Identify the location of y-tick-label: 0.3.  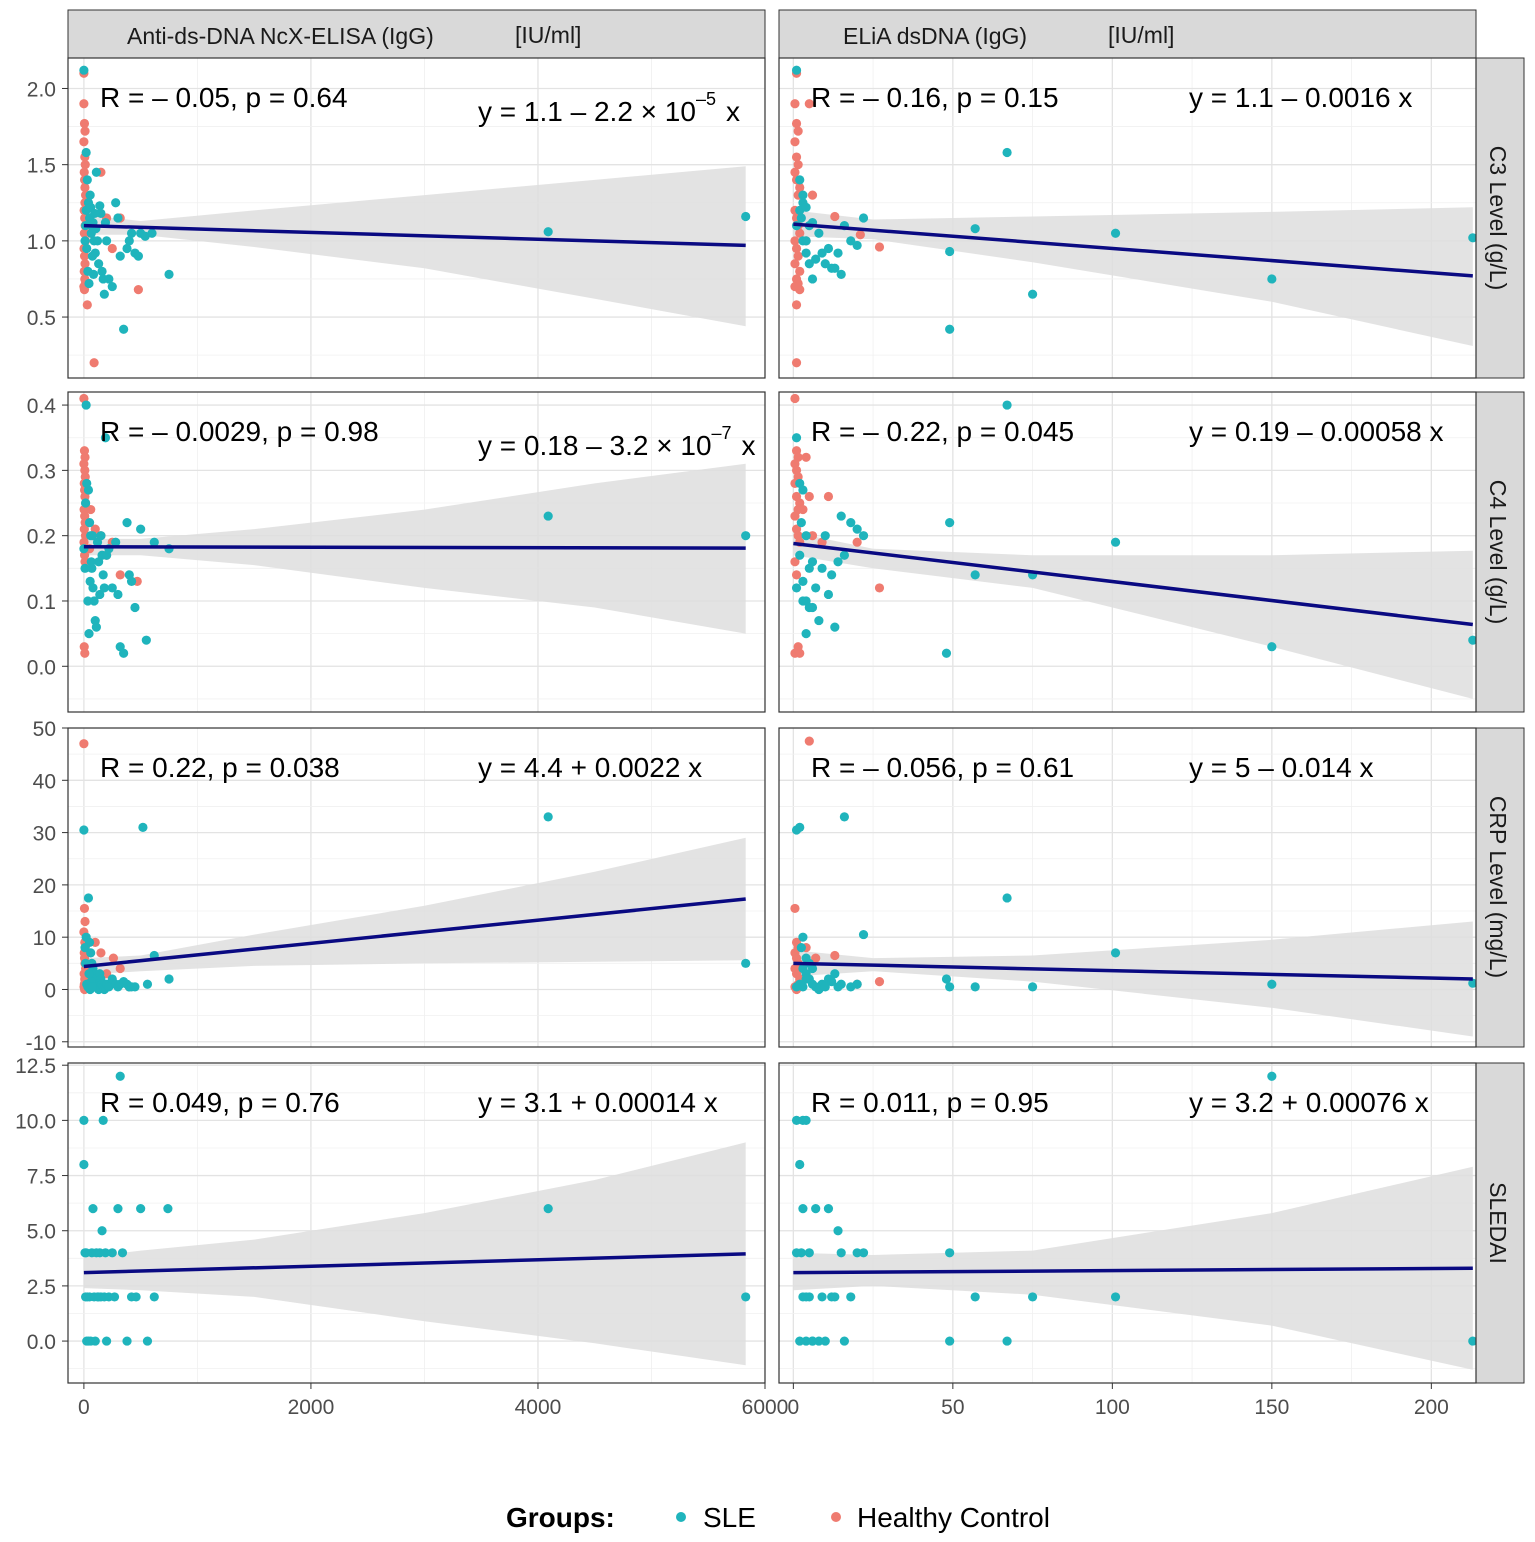
(41, 471).